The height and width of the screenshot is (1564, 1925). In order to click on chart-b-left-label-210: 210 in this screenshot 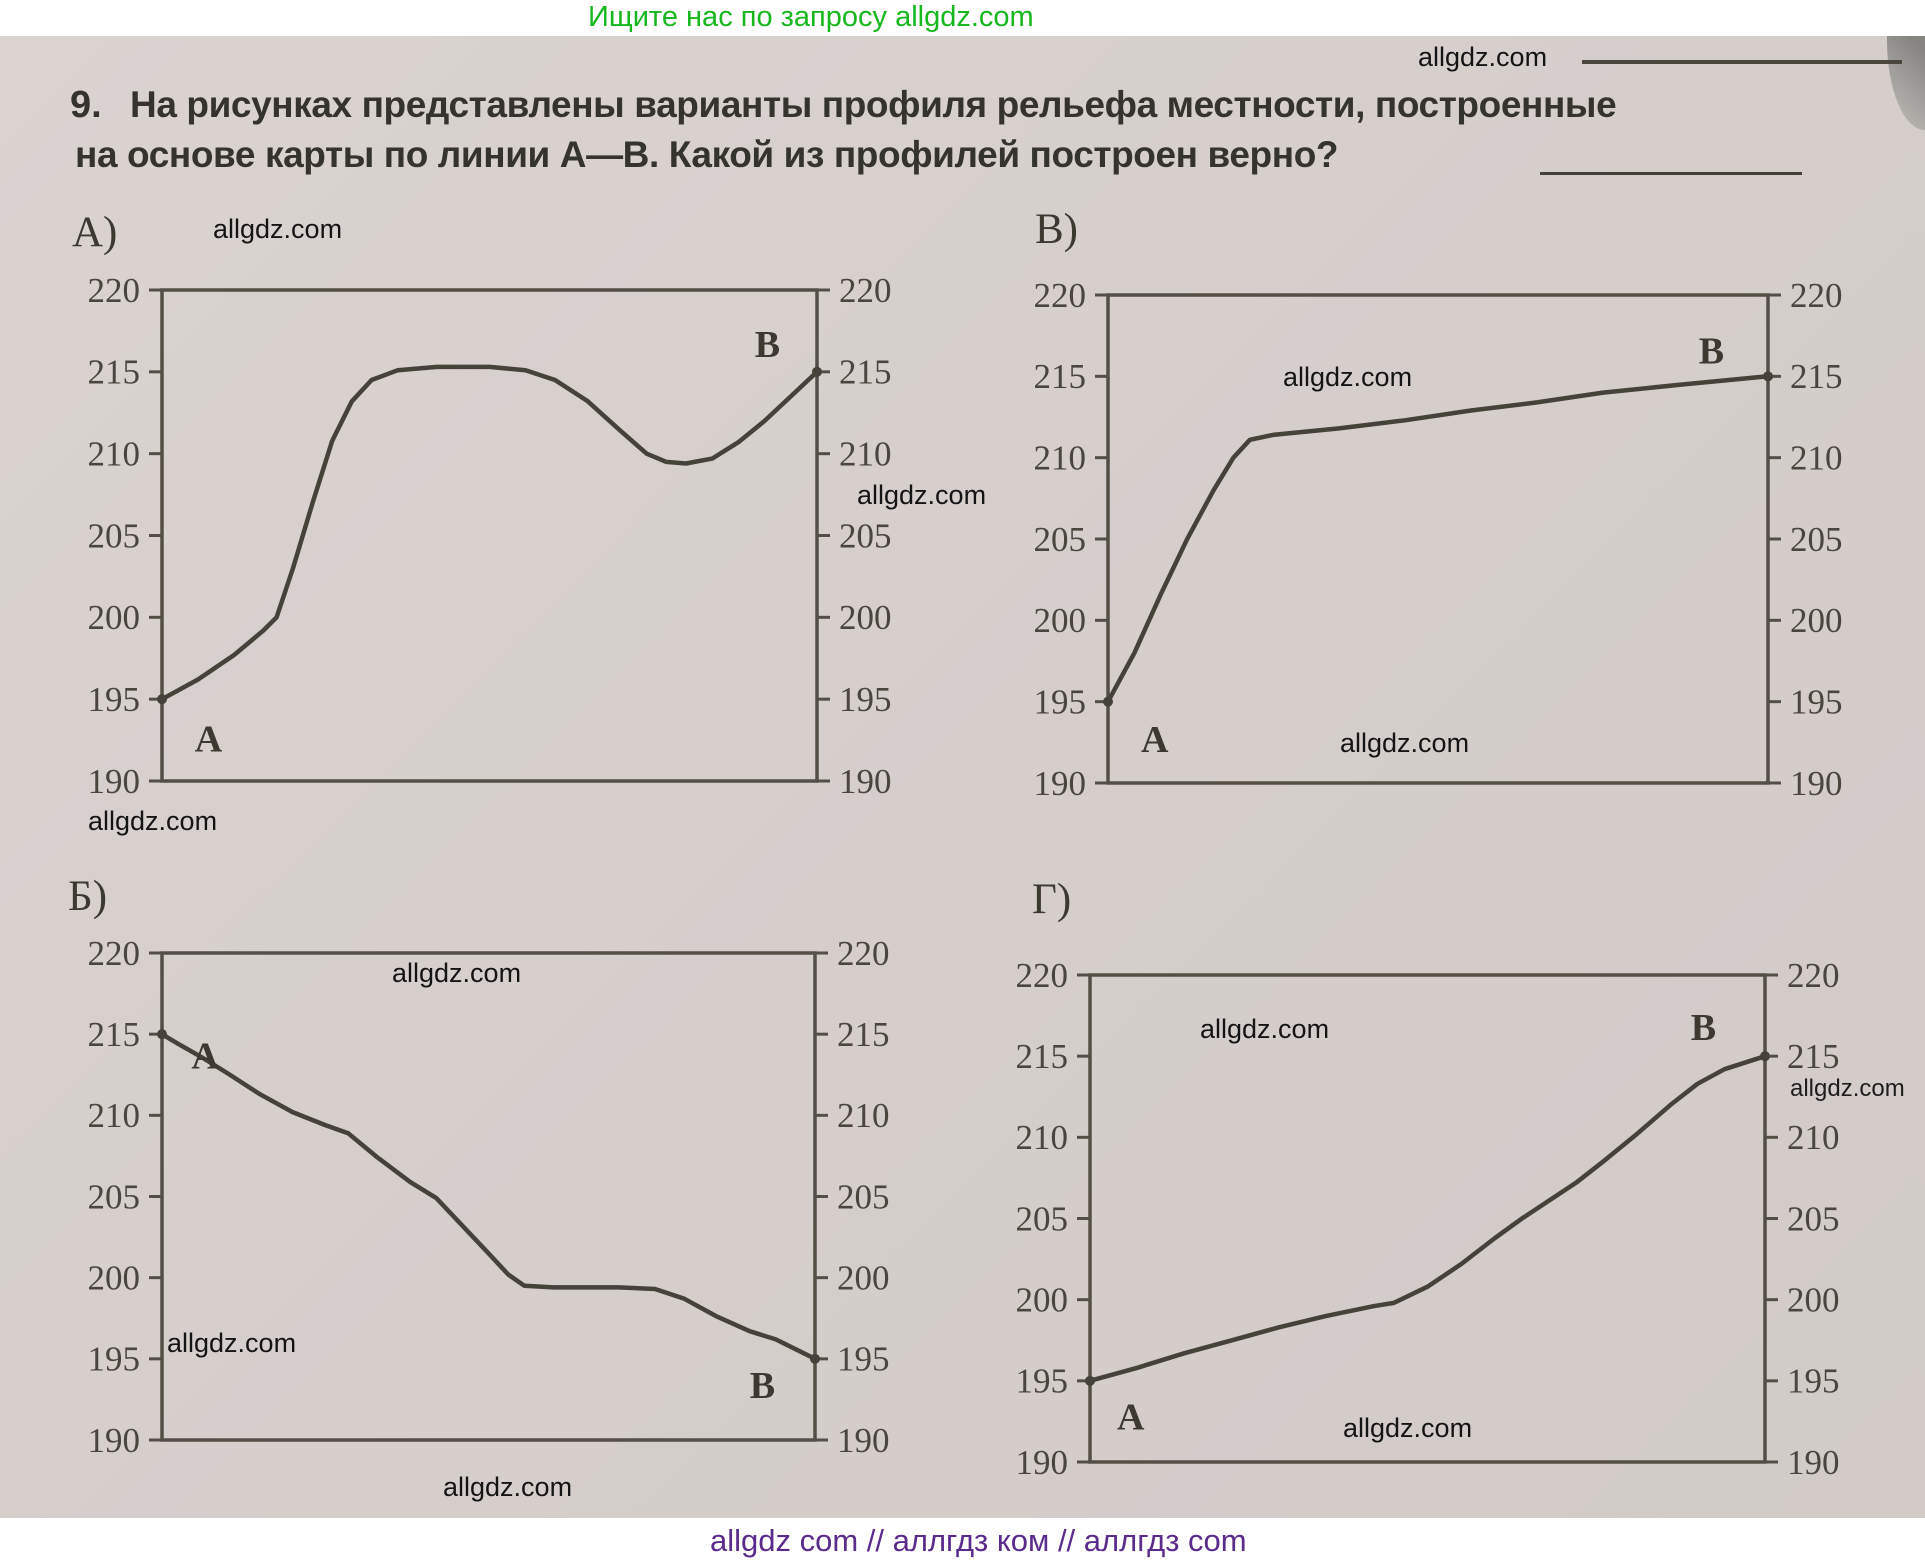, I will do `click(114, 1115)`.